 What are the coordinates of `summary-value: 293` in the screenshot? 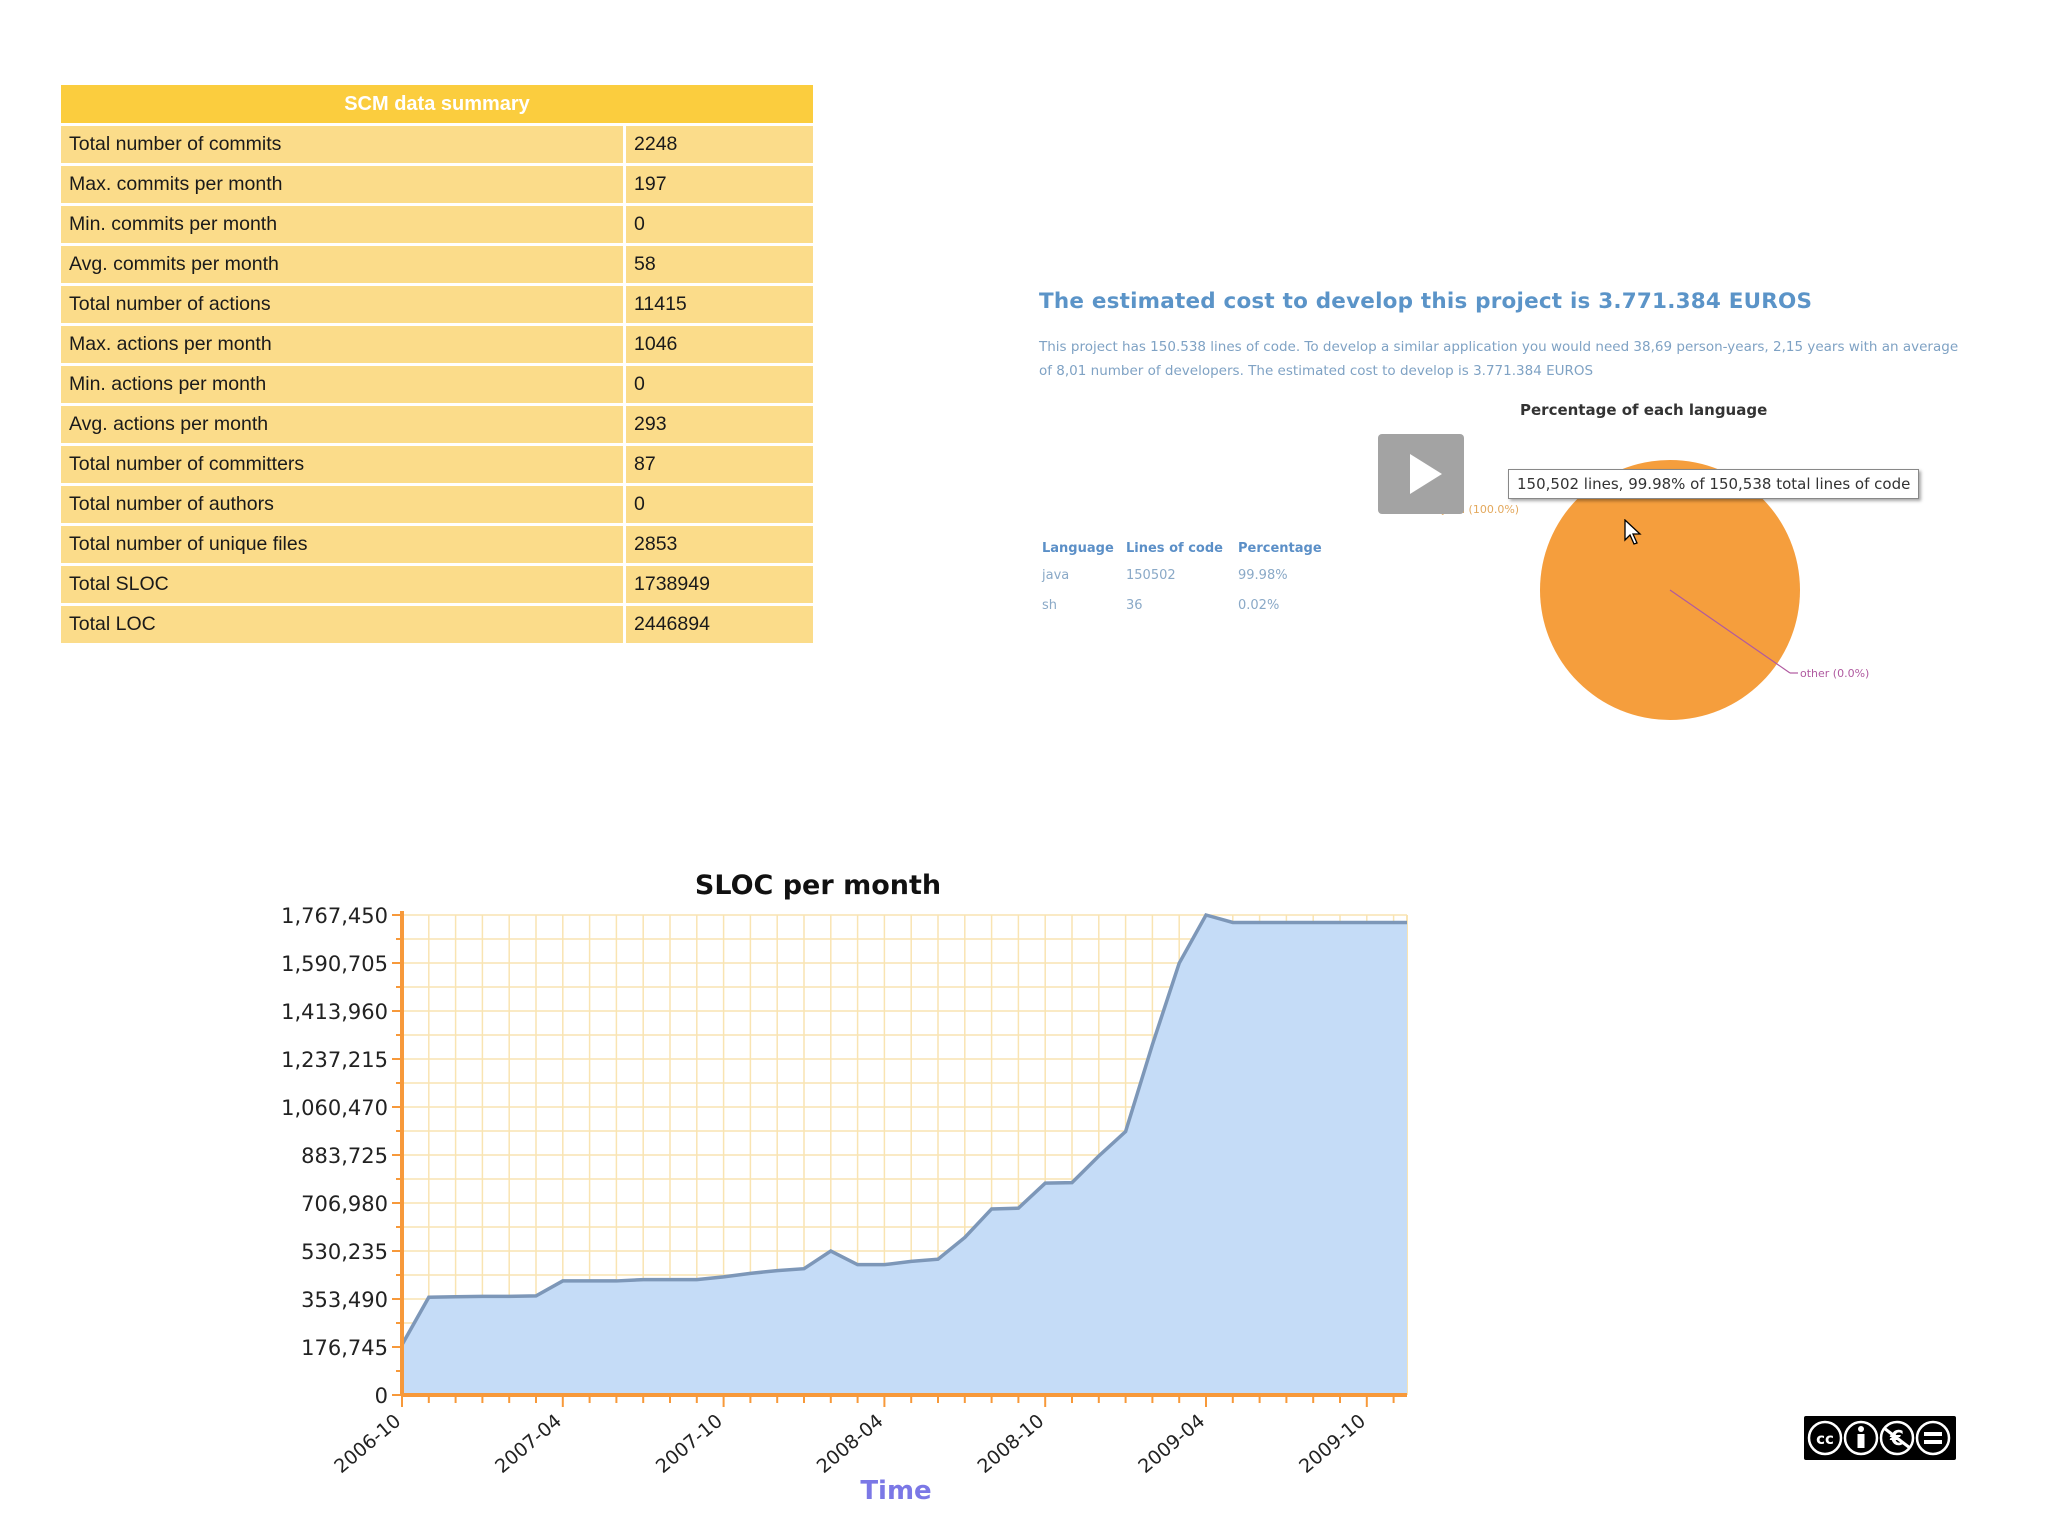 It's located at (719, 424).